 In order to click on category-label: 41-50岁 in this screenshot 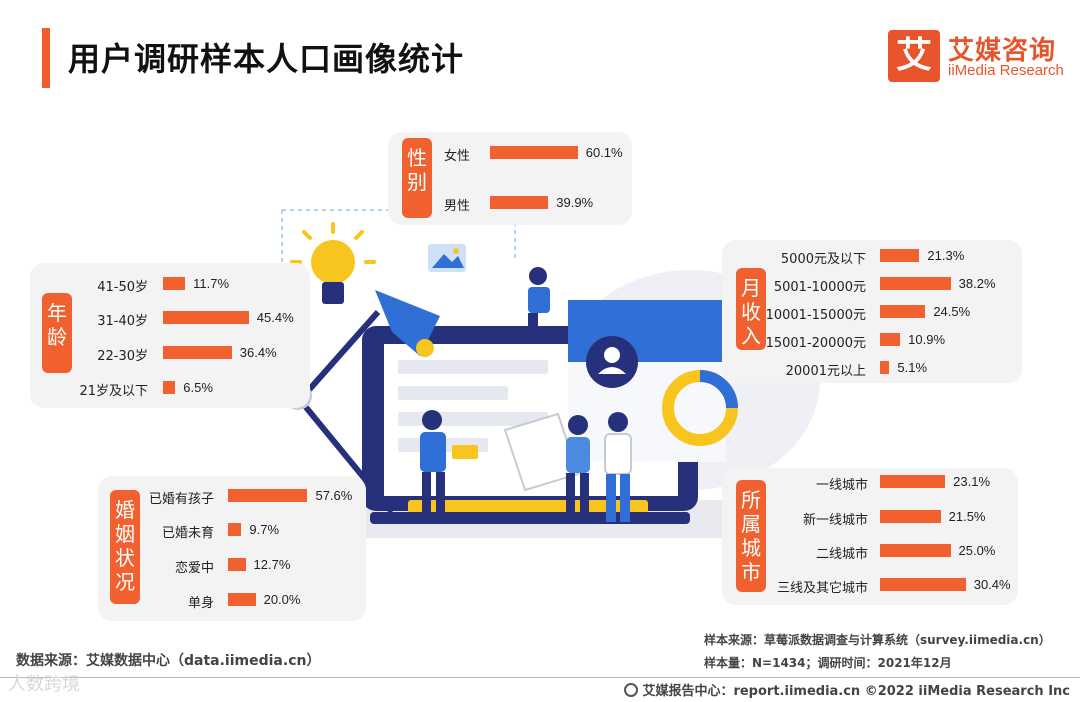, I will do `click(122, 287)`.